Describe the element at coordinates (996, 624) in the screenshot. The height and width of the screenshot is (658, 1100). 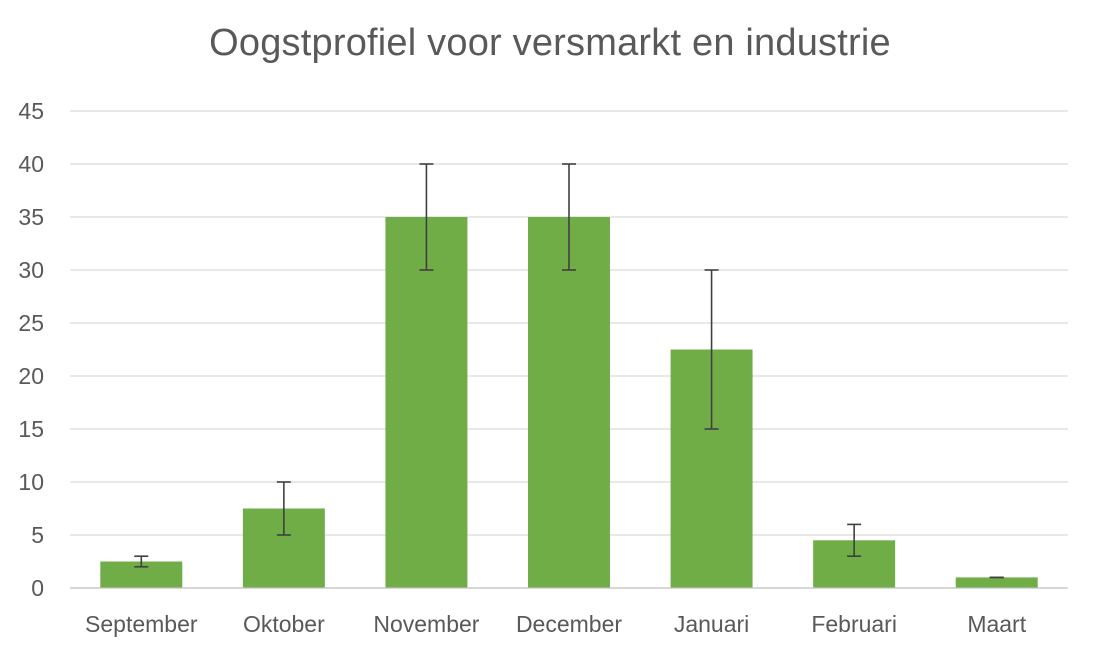
I see `x-tick-label: Maart` at that location.